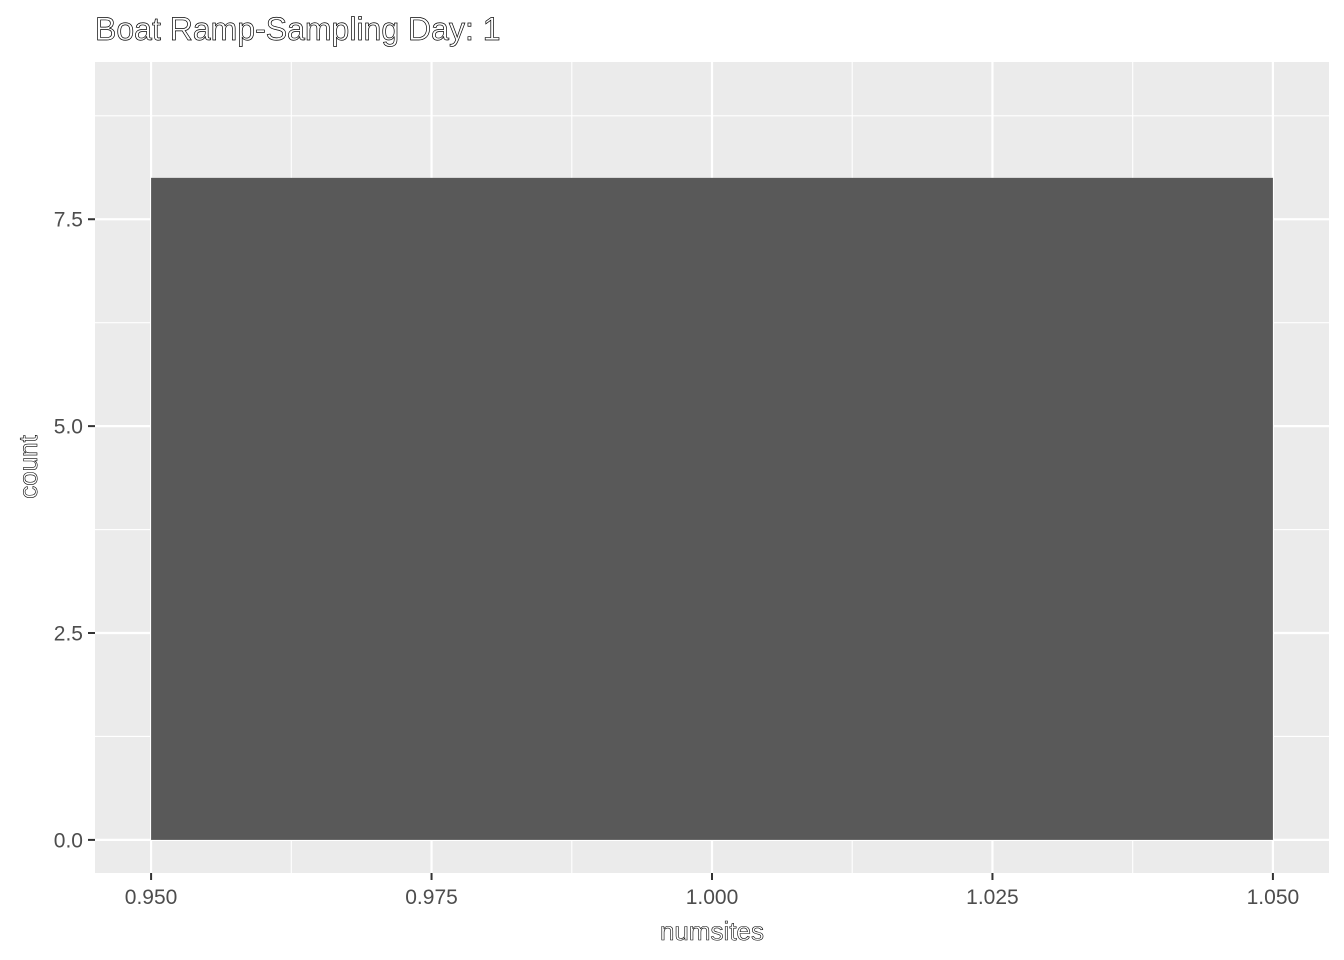 The image size is (1344, 960). Describe the element at coordinates (68, 427) in the screenshot. I see `y-tick-label: 5.0` at that location.